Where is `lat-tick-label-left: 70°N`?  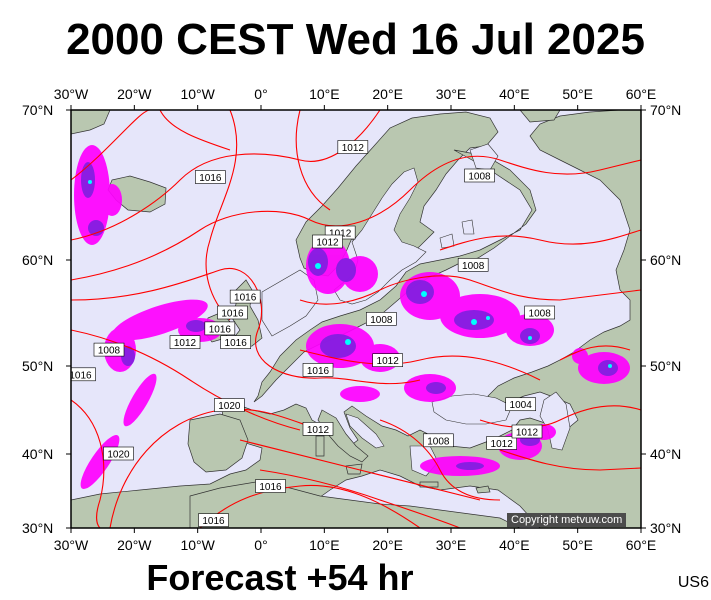 lat-tick-label-left: 70°N is located at coordinates (38, 110).